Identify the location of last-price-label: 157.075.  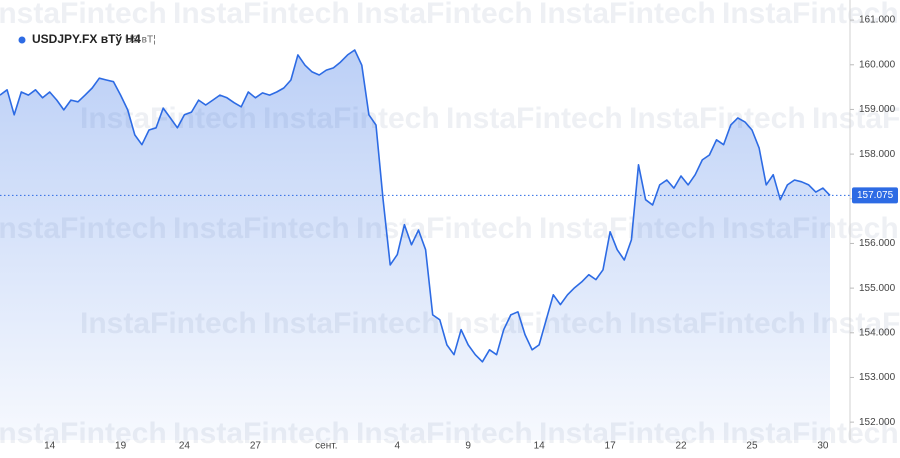
(875, 195).